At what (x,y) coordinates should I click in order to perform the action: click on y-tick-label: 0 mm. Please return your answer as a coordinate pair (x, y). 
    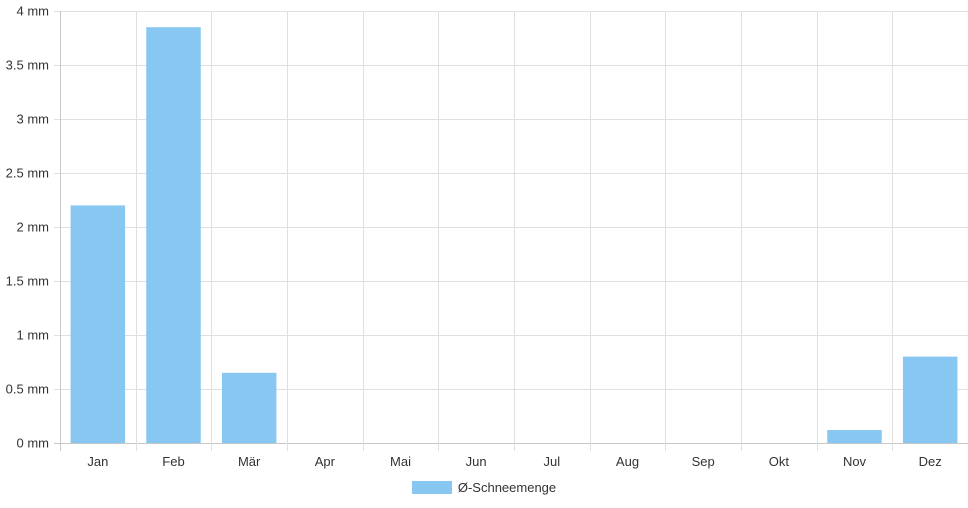
    Looking at the image, I should click on (33, 443).